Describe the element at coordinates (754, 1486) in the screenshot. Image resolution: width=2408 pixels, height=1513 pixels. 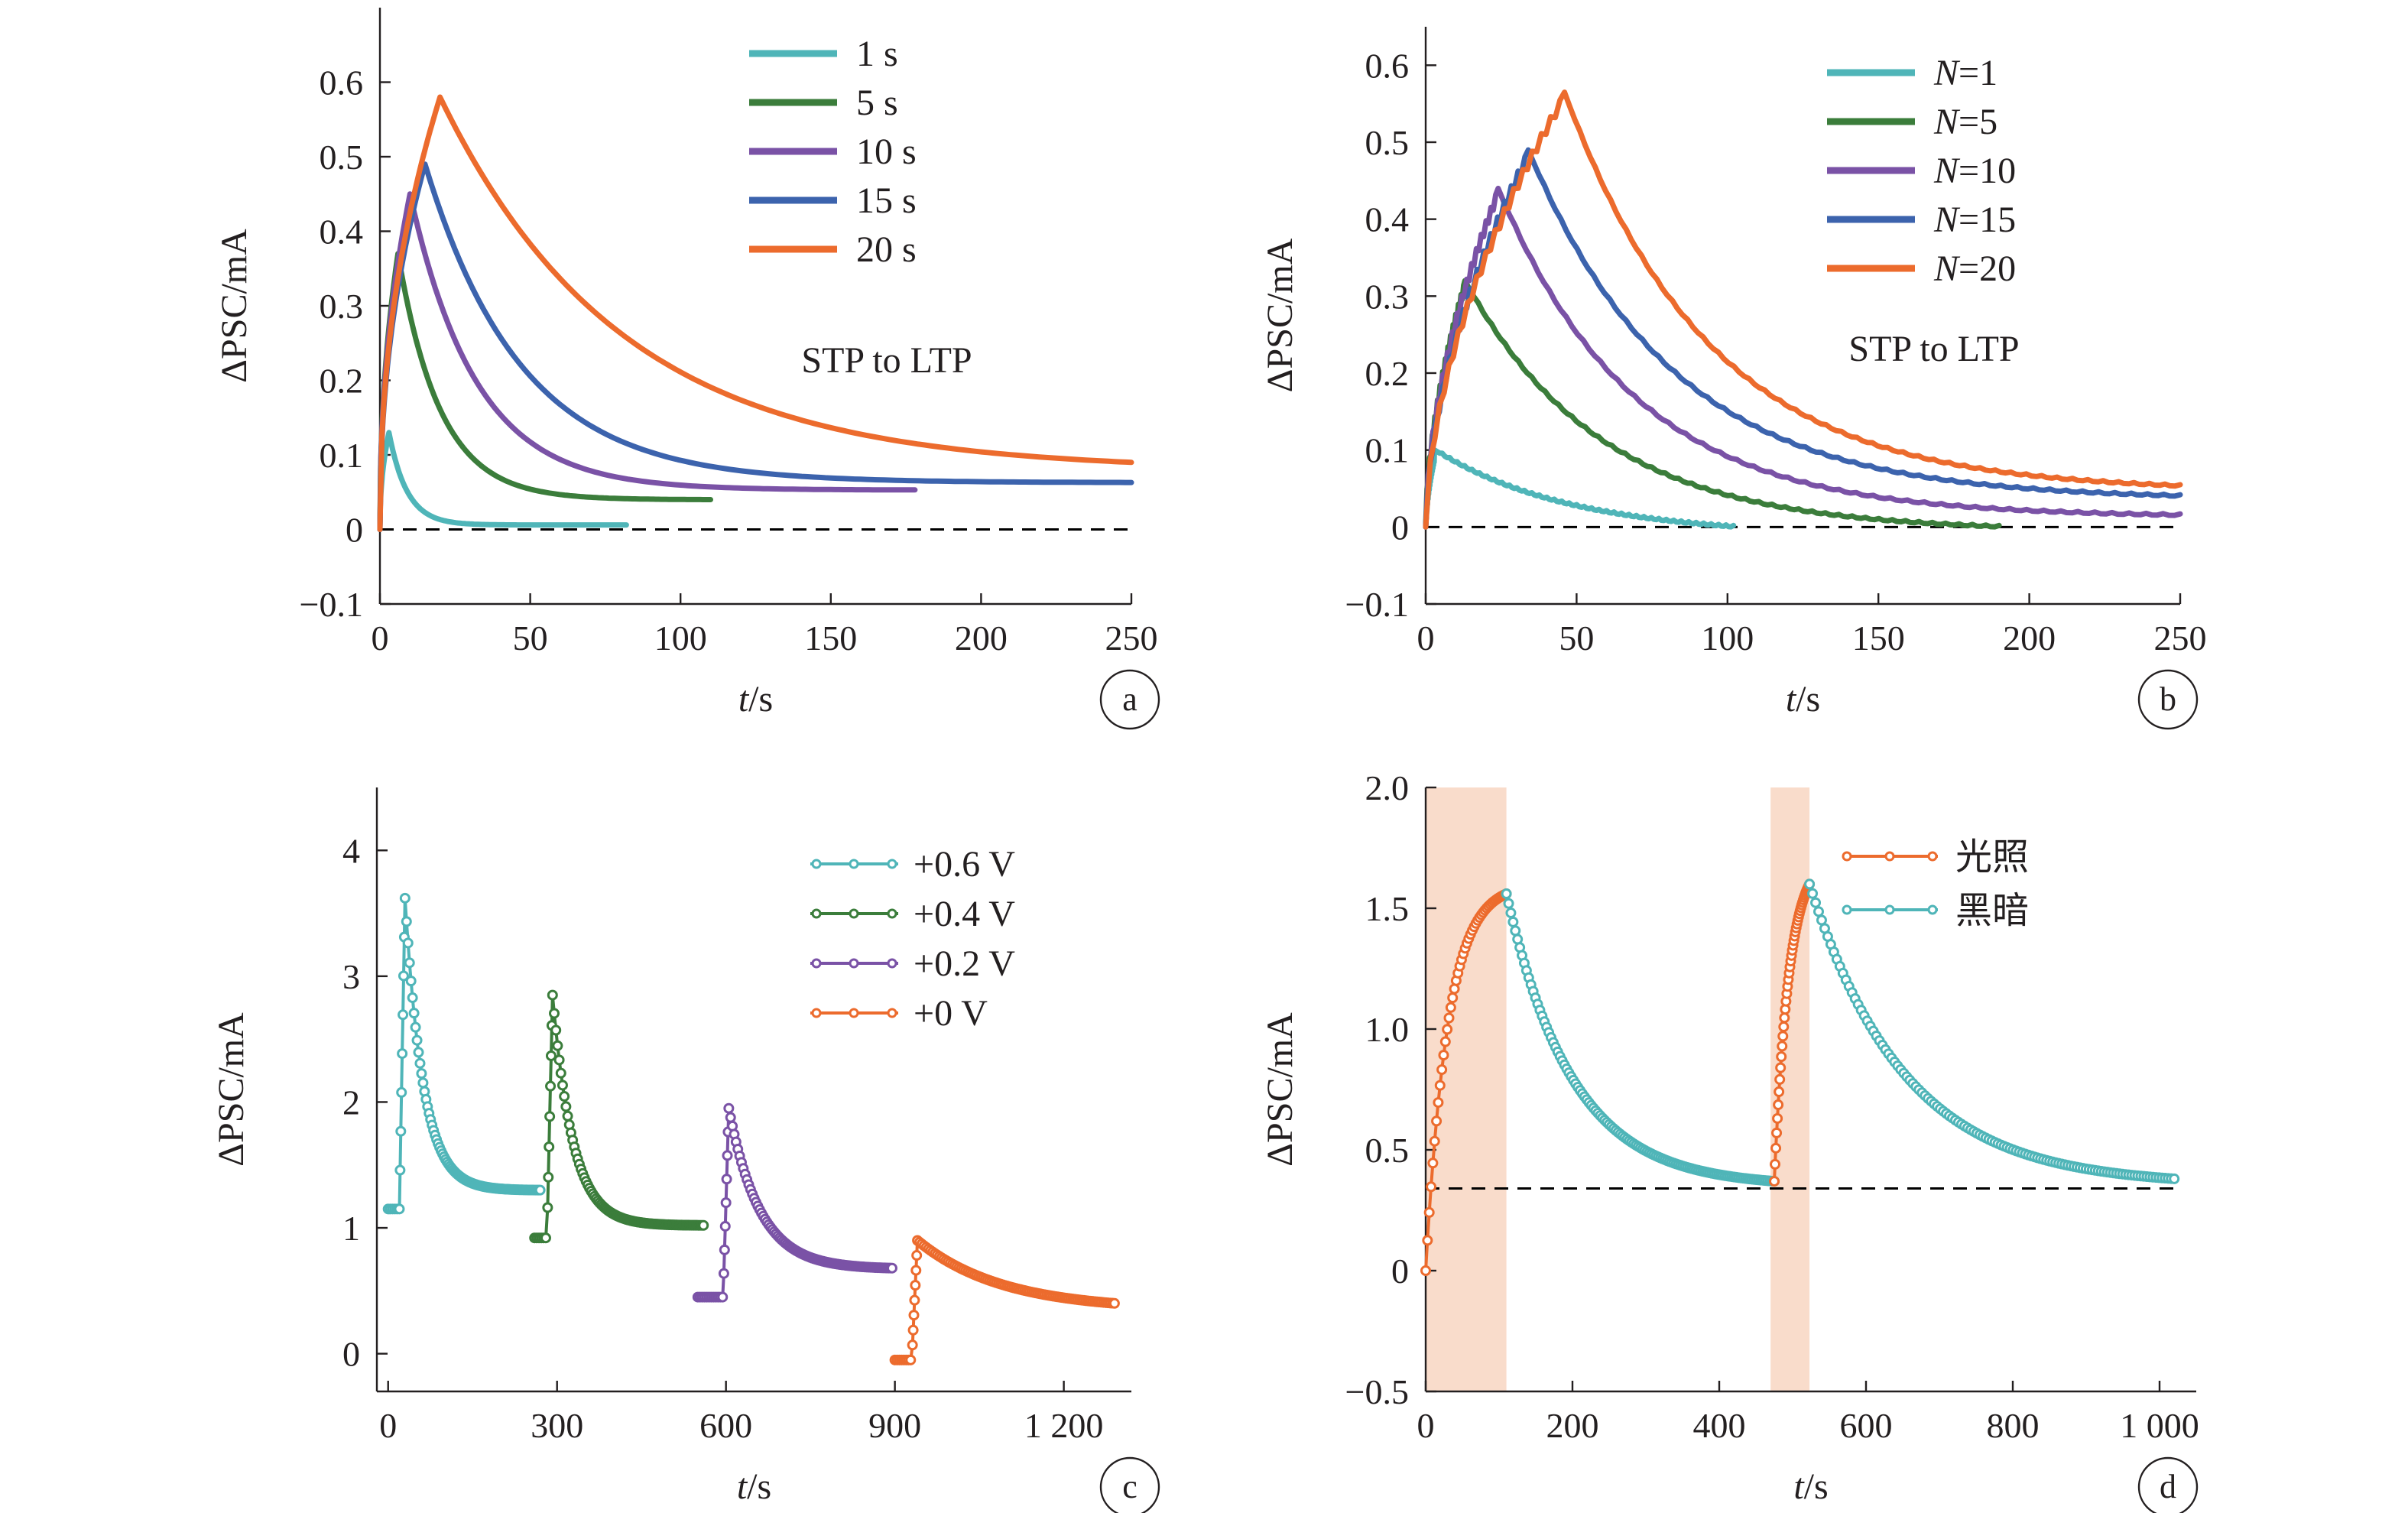
I see `x-axis-title: t/s` at that location.